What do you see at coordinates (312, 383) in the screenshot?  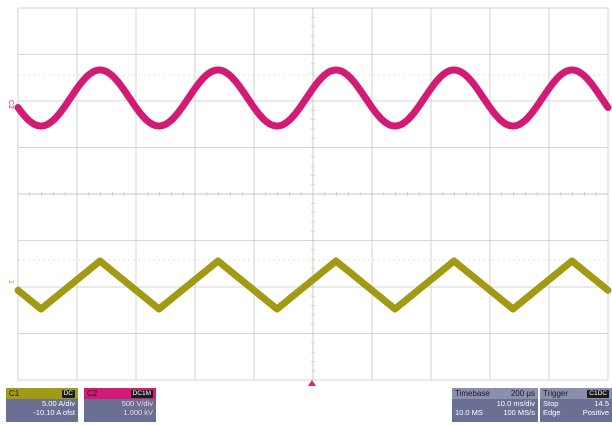 I see `trigger-position-marker` at bounding box center [312, 383].